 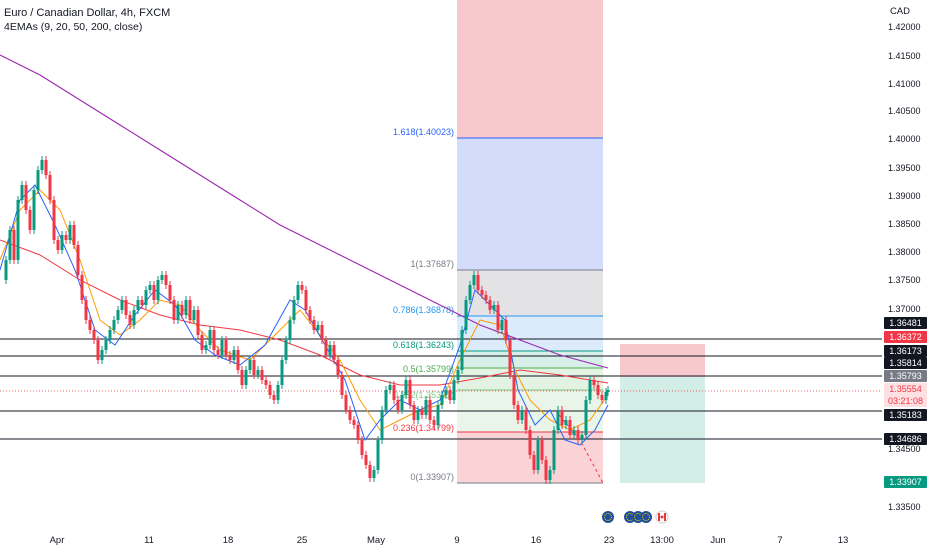 I want to click on time-axis: Apr 11 18 25 May 9 16 23 13:00 Jun 7 13, so click(x=466, y=540).